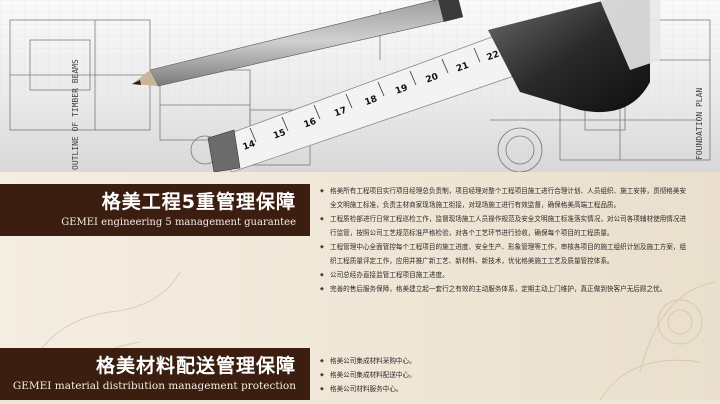 Image resolution: width=720 pixels, height=404 pixels. I want to click on plan-label-right: FOUNDATION PLAN, so click(699, 124).